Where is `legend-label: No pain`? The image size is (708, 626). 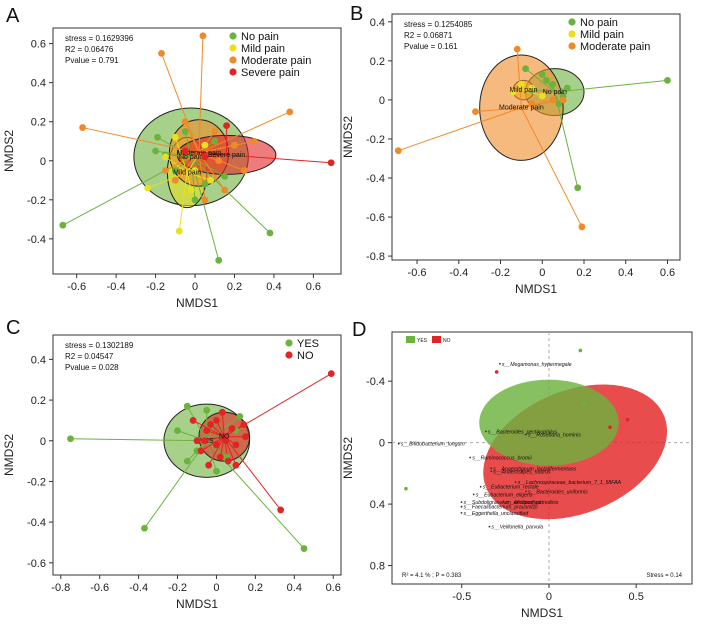
legend-label: No pain is located at coordinates (260, 37).